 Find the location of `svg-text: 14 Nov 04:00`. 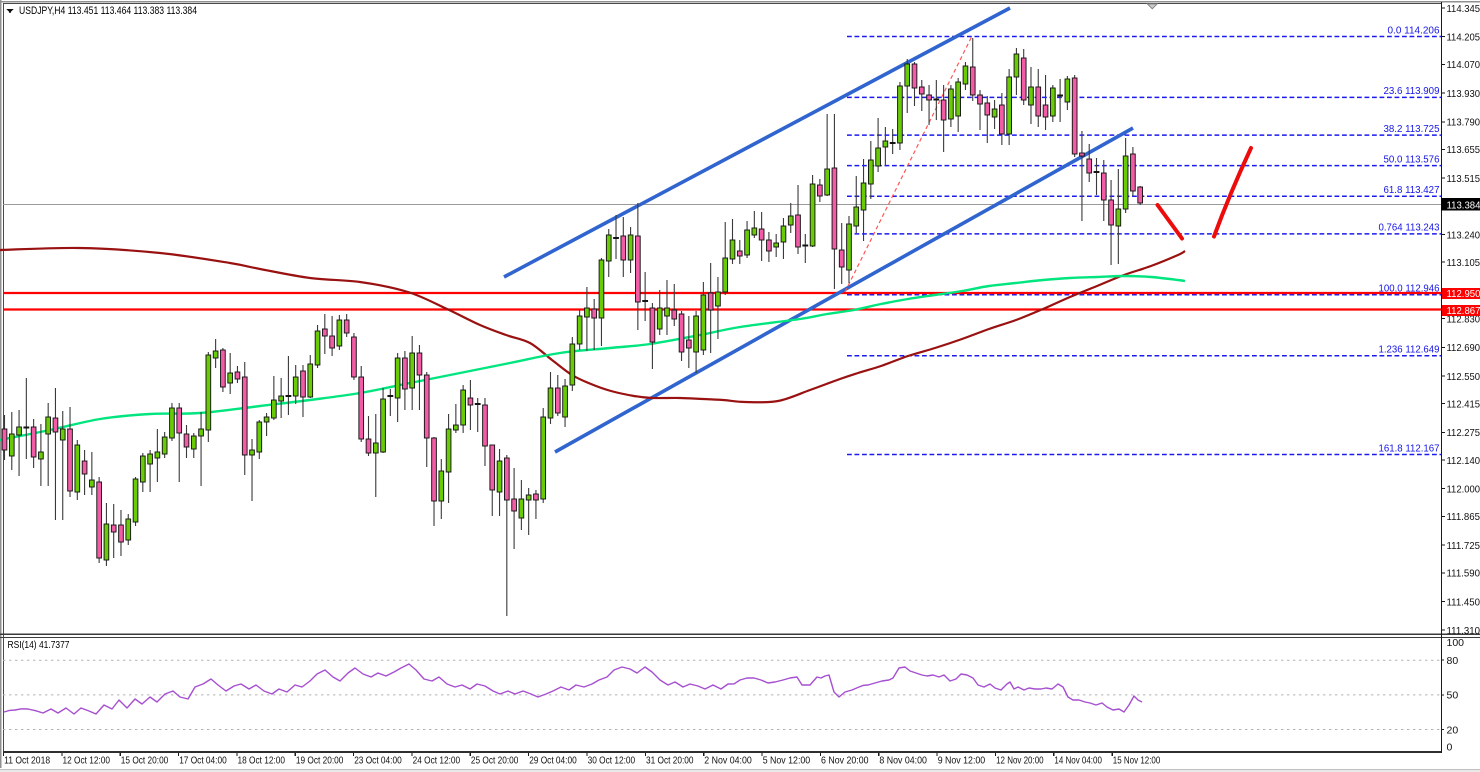

svg-text: 14 Nov 04:00 is located at coordinates (1078, 761).